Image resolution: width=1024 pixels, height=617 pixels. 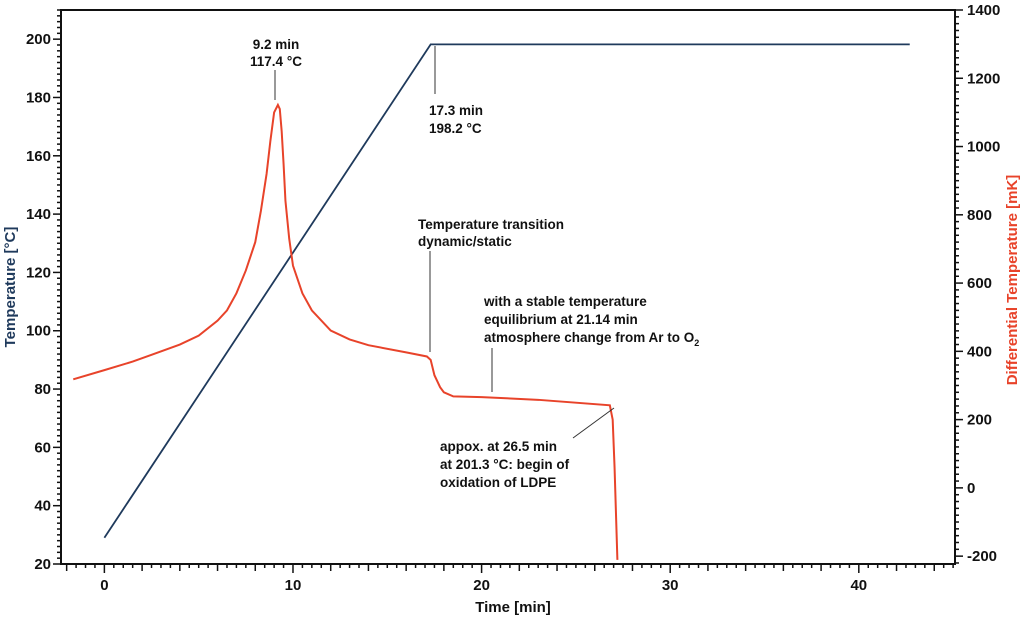 What do you see at coordinates (42, 564) in the screenshot?
I see `y-tick-label: 20` at bounding box center [42, 564].